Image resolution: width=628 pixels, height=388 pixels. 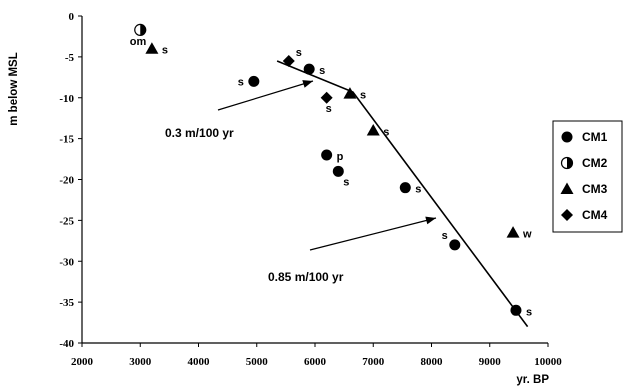 What do you see at coordinates (567, 137) in the screenshot?
I see `legend-cm1-marker` at bounding box center [567, 137].